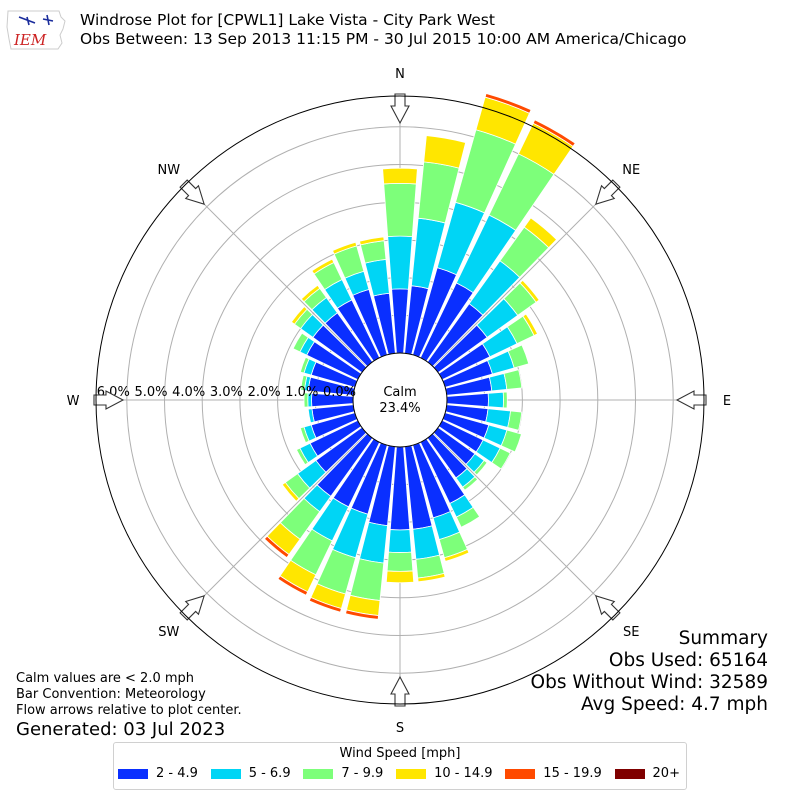  What do you see at coordinates (111, 694) in the screenshot?
I see `bar-convention-note: Bar Convention: Meteorology` at bounding box center [111, 694].